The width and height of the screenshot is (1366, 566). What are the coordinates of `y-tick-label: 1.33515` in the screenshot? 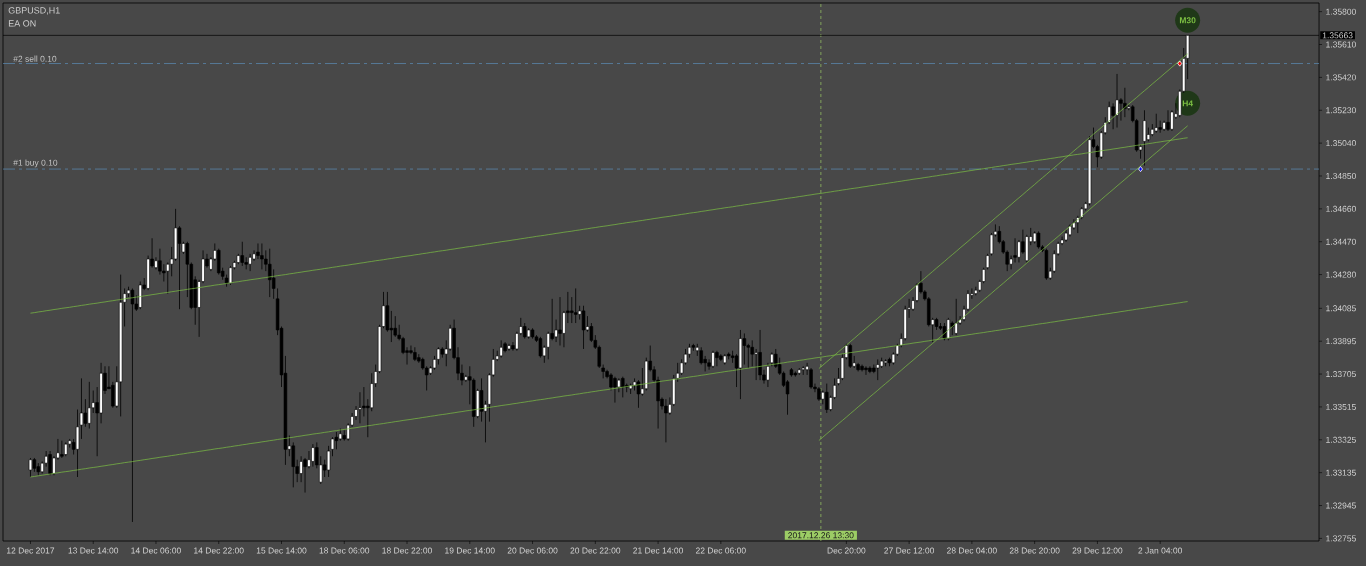 It's located at (1341, 406).